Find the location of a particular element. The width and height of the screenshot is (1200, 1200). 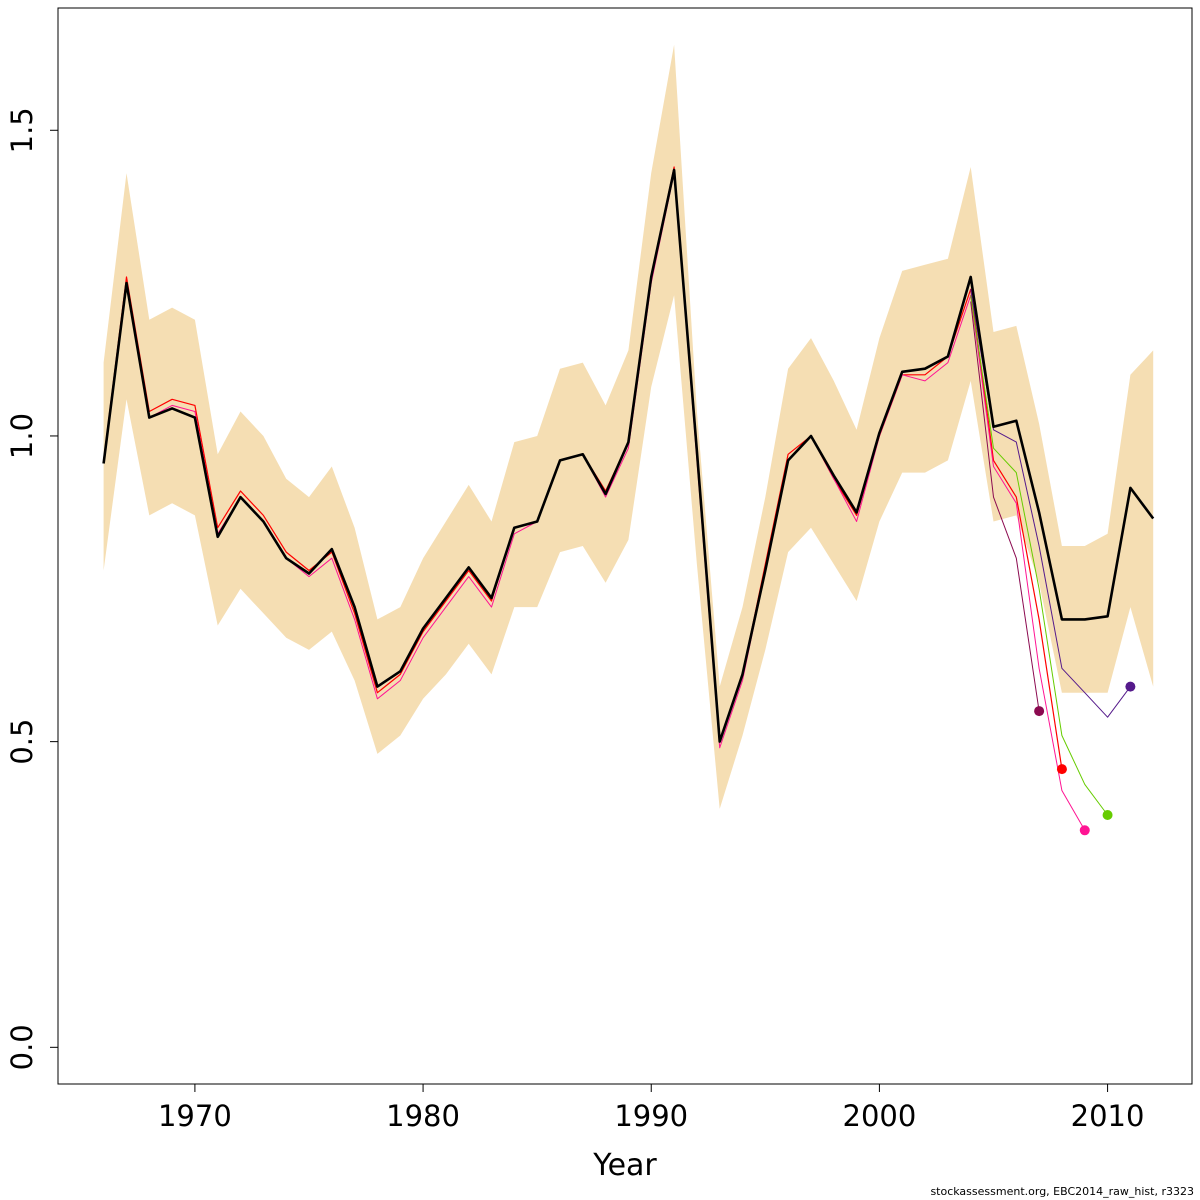

x-tick-label-2000: 2000 is located at coordinates (880, 1116).